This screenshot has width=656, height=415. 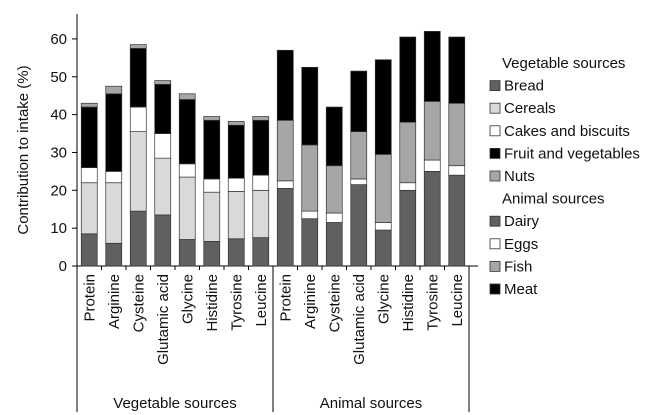 I want to click on legend-entry: Fruit and vegetables, so click(x=572, y=153).